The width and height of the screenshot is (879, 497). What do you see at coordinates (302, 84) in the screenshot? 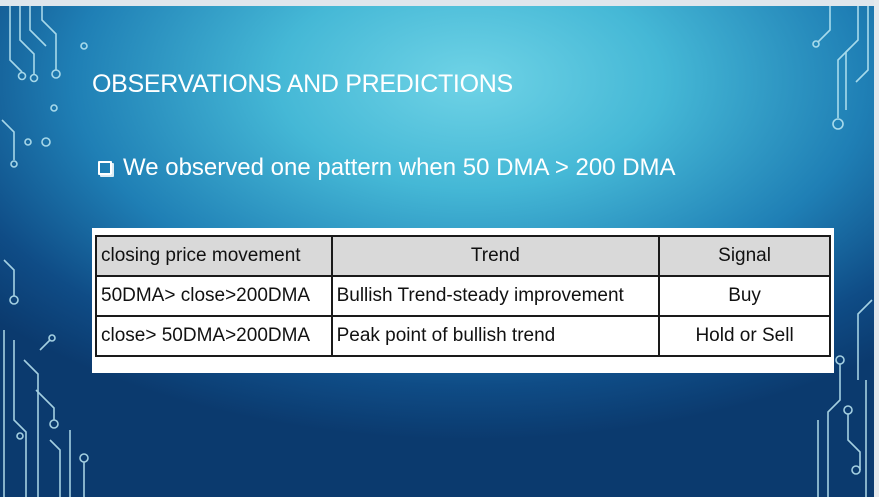
I see `slide-title: OBSERVATIONS AND PREDICTIONS` at bounding box center [302, 84].